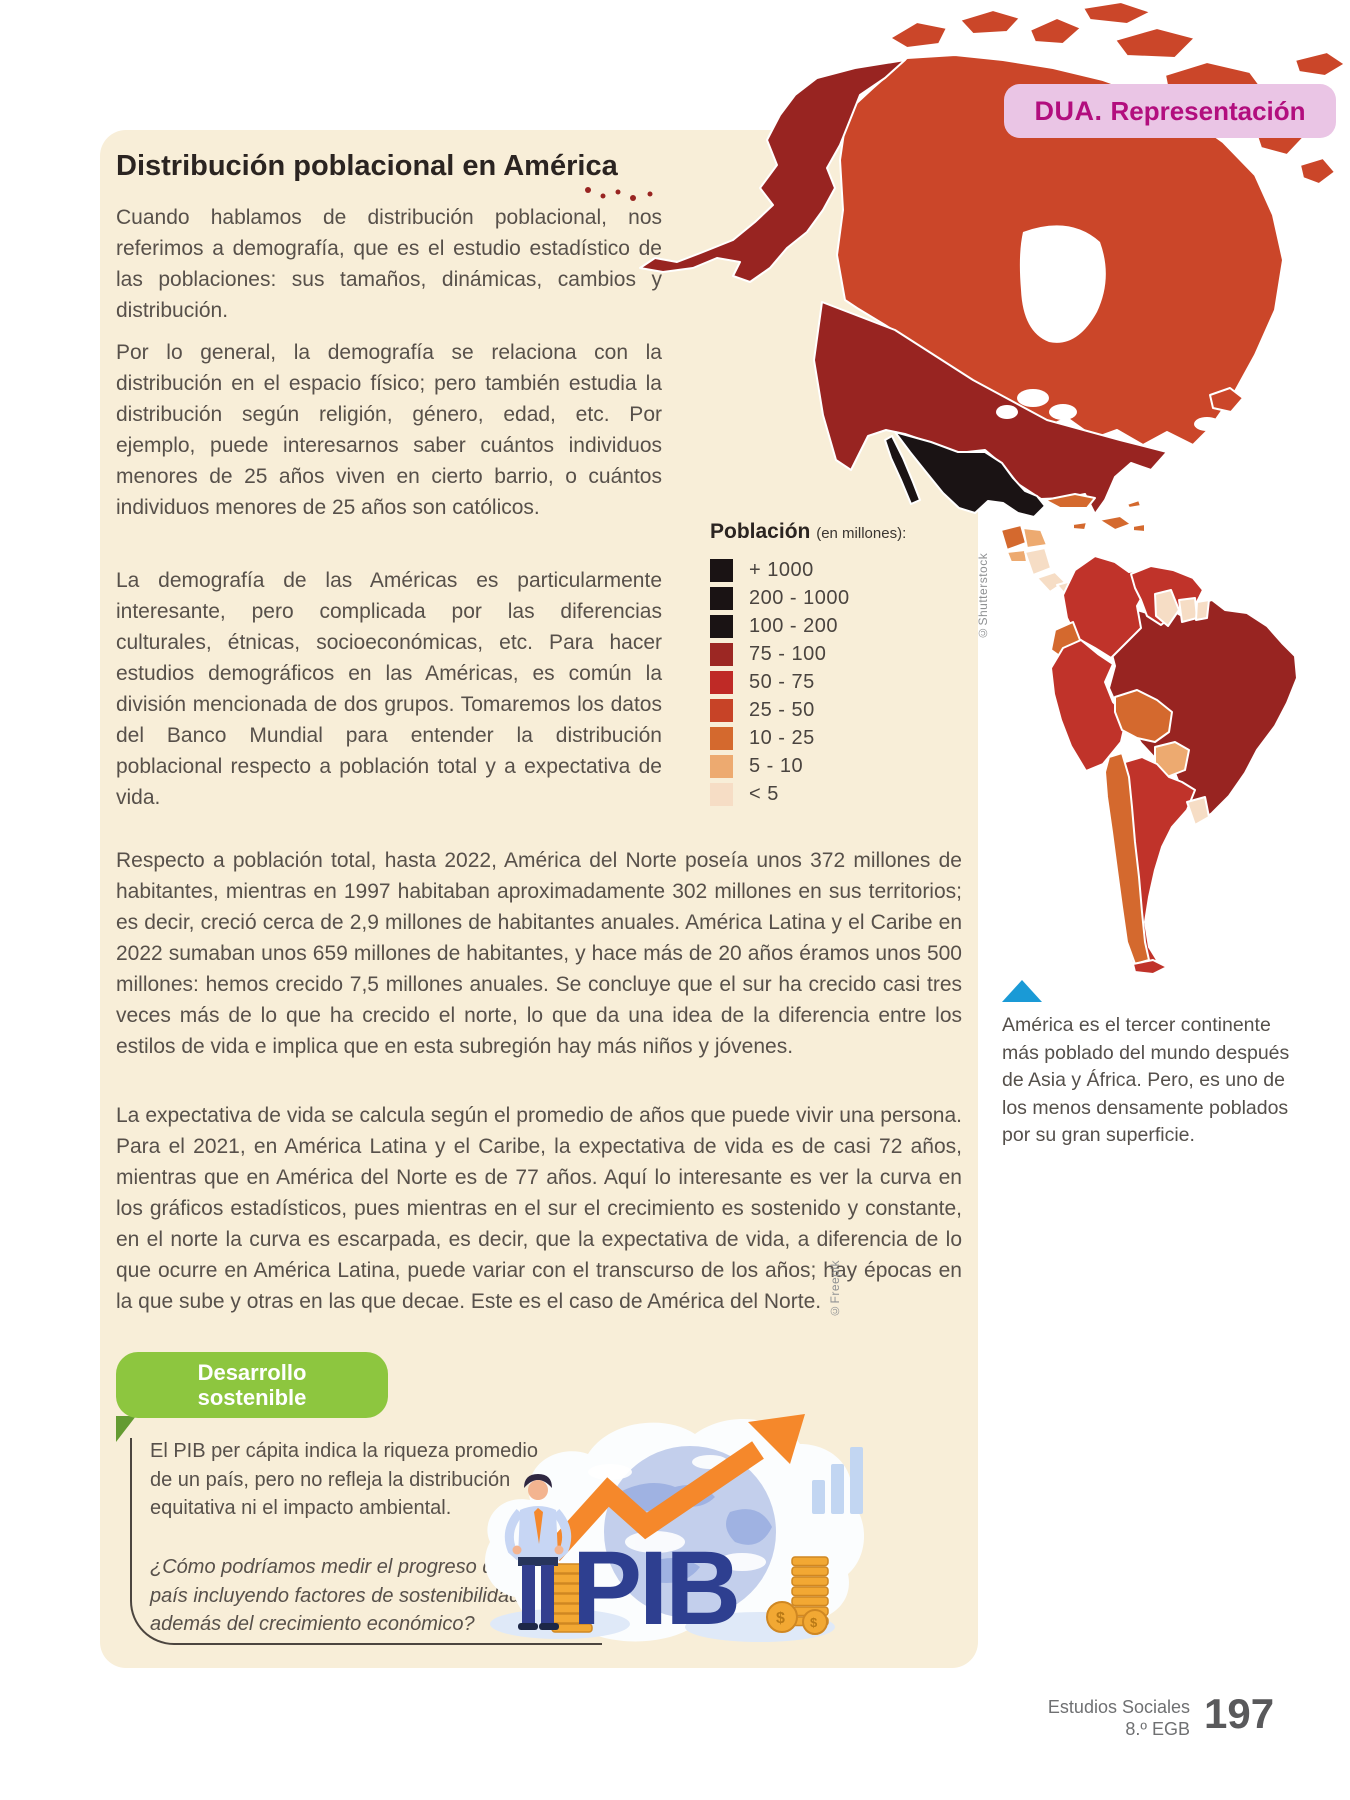 Image resolution: width=1350 pixels, height=1800 pixels. I want to click on legend-row: 100 - 200, so click(844, 626).